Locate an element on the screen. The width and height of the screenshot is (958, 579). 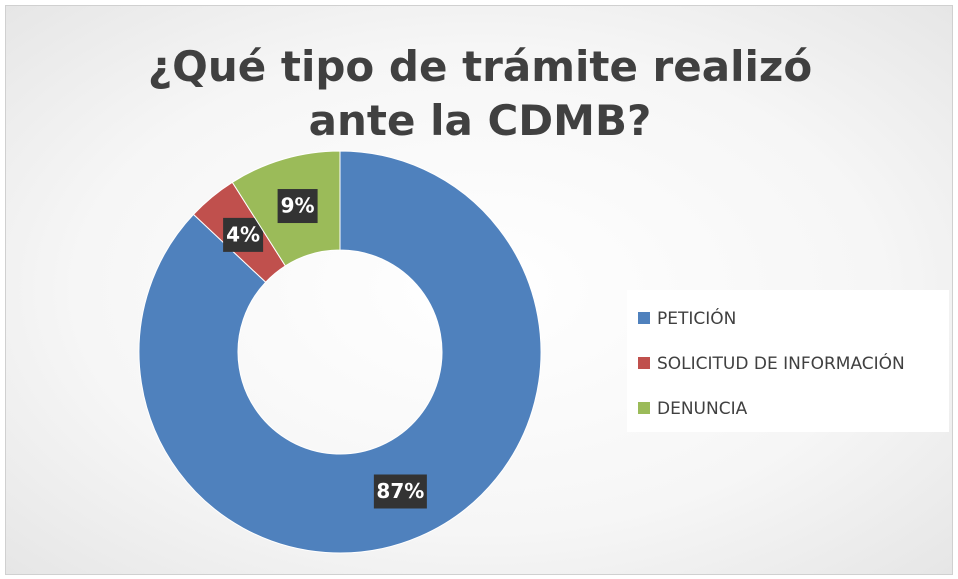
legend-box is located at coordinates (788, 361).